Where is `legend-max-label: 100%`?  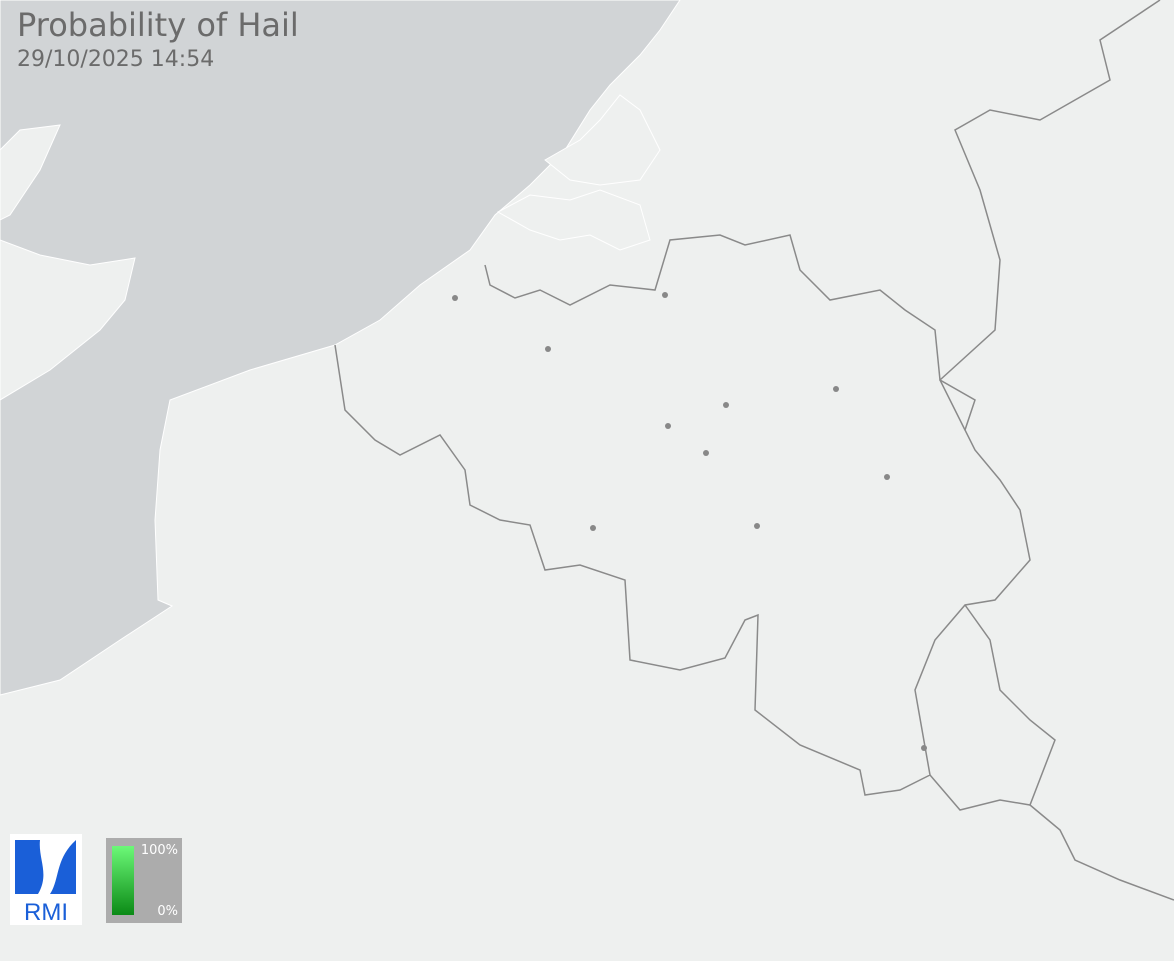
legend-max-label: 100% is located at coordinates (159, 850).